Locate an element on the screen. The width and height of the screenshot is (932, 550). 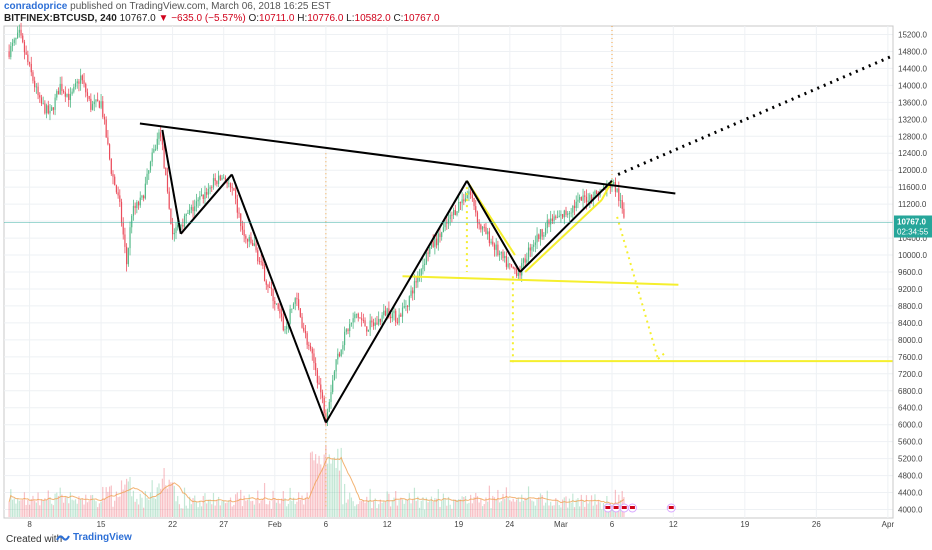
tradingview-brand: TradingView is located at coordinates (94, 537).